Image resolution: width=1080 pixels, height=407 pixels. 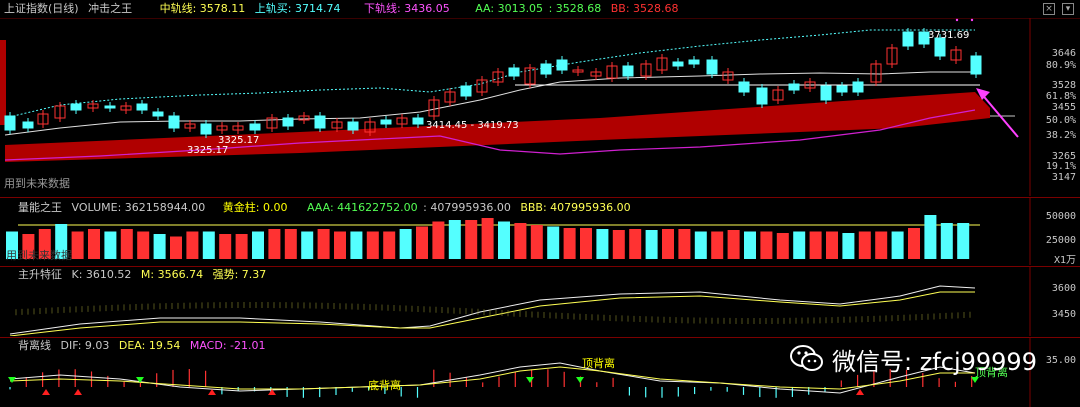 I want to click on volume-ghost-note: 用到未来数据, so click(x=39, y=255).